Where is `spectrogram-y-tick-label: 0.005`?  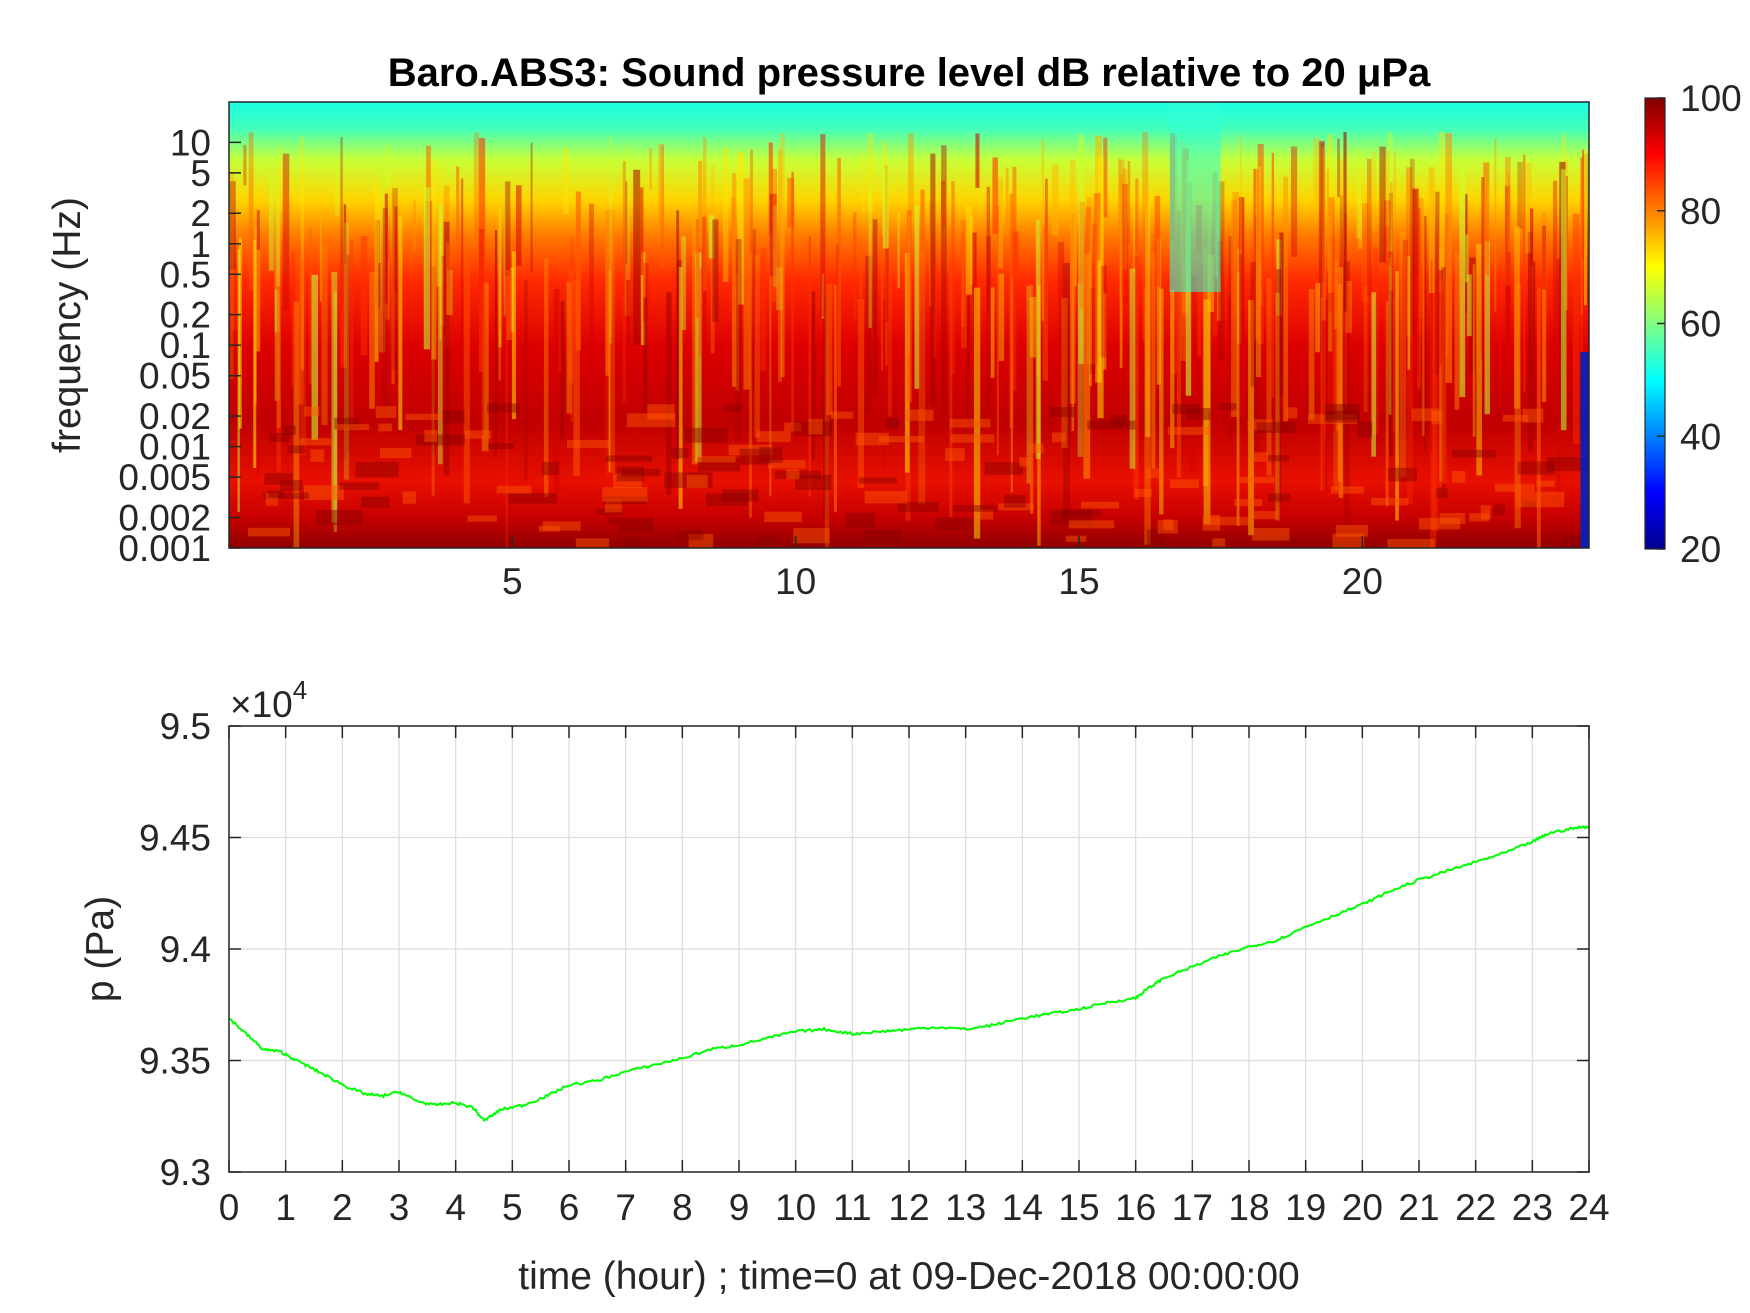
spectrogram-y-tick-label: 0.005 is located at coordinates (164, 477).